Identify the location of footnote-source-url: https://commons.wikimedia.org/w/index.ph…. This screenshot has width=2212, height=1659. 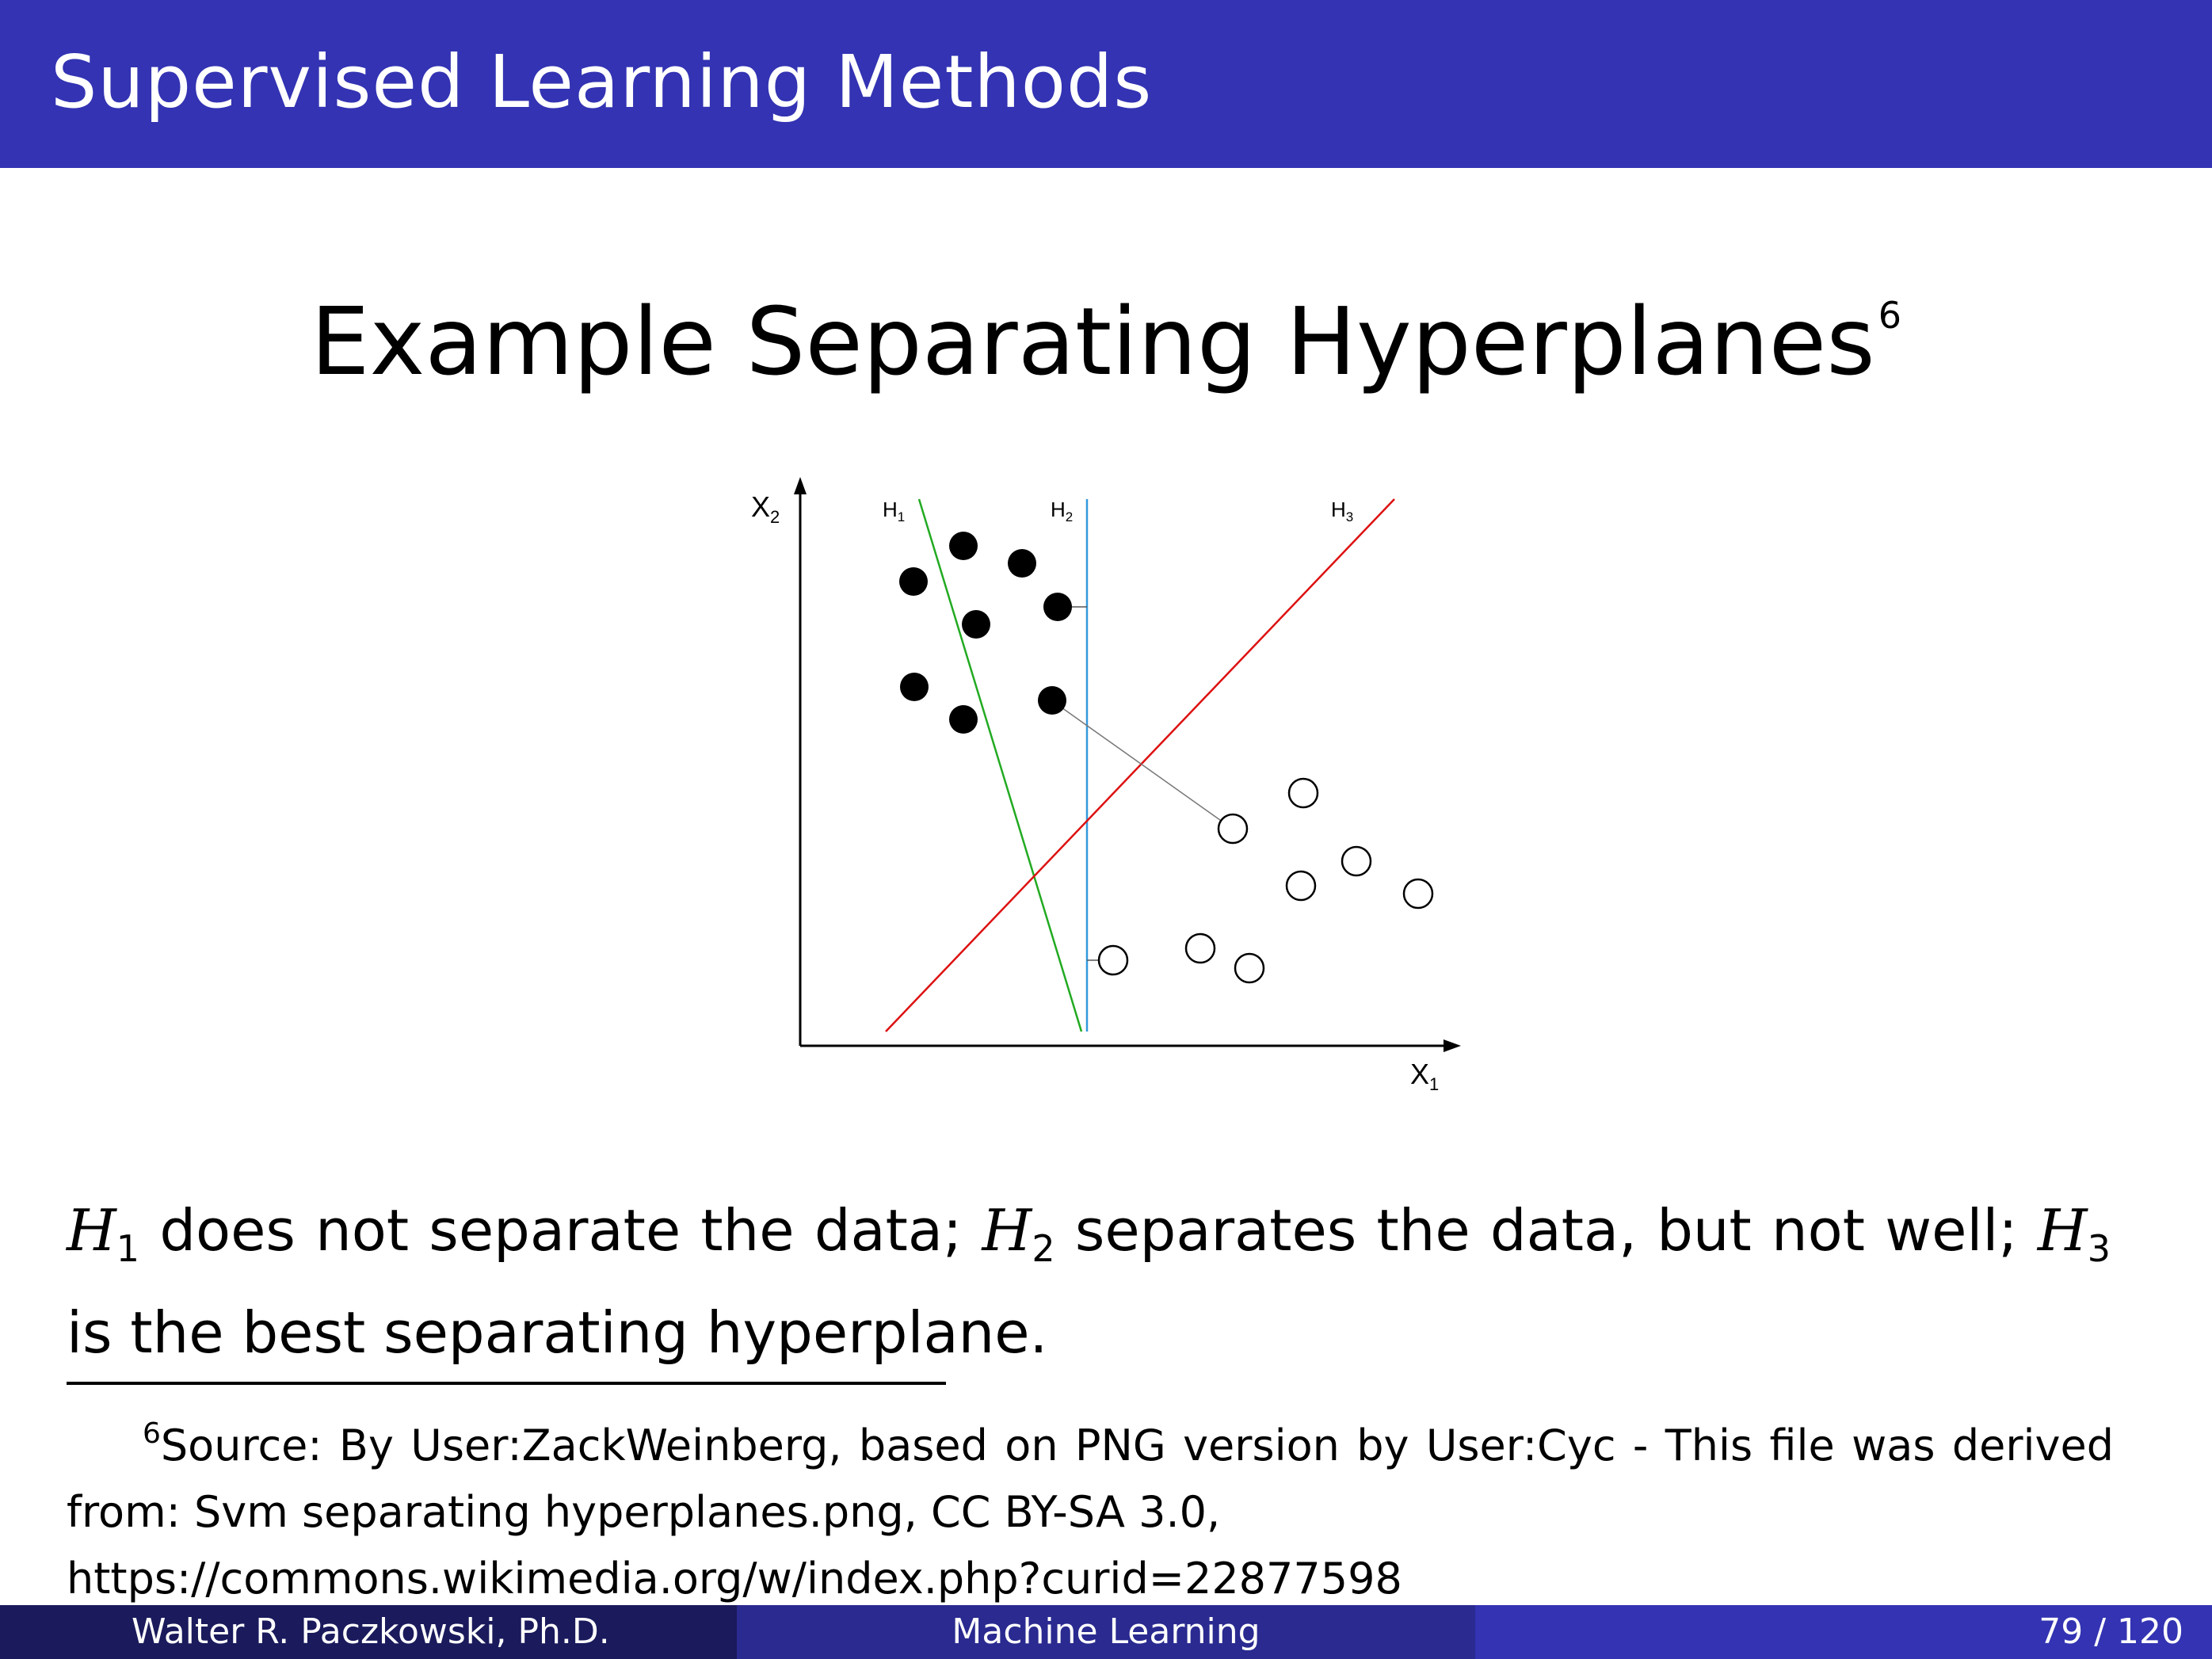
(734, 1579).